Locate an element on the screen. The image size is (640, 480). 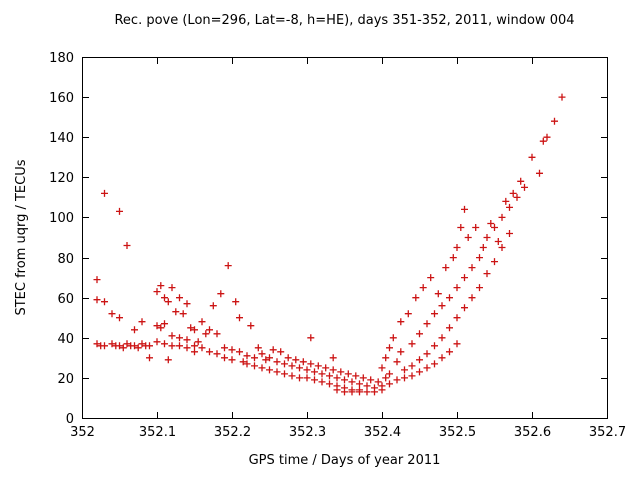
y-tick-label: 40 is located at coordinates (65, 339).